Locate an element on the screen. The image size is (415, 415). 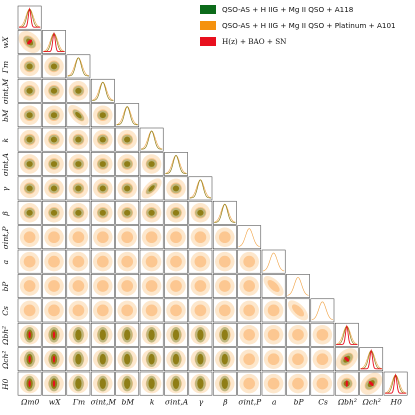
x-axis-label: Γm is located at coordinates (78, 401).